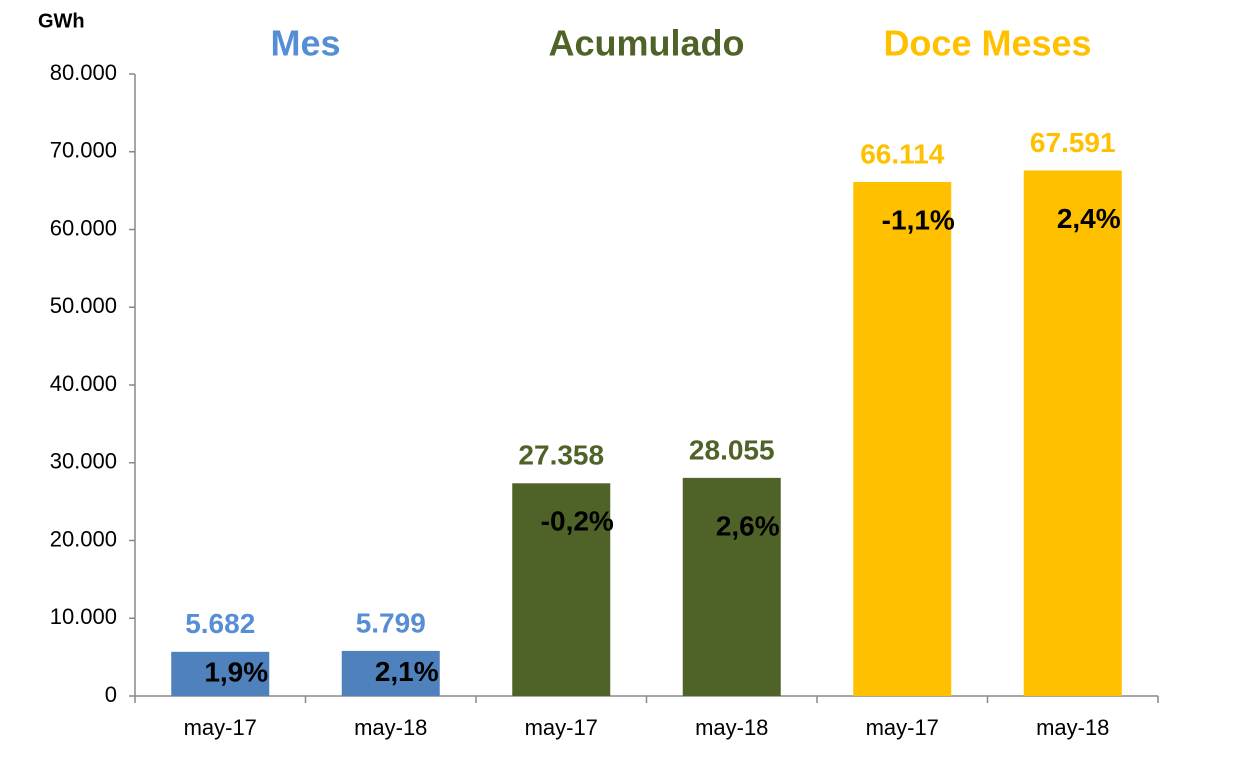  Describe the element at coordinates (83, 538) in the screenshot. I see `y-tick-label: 20.000` at that location.